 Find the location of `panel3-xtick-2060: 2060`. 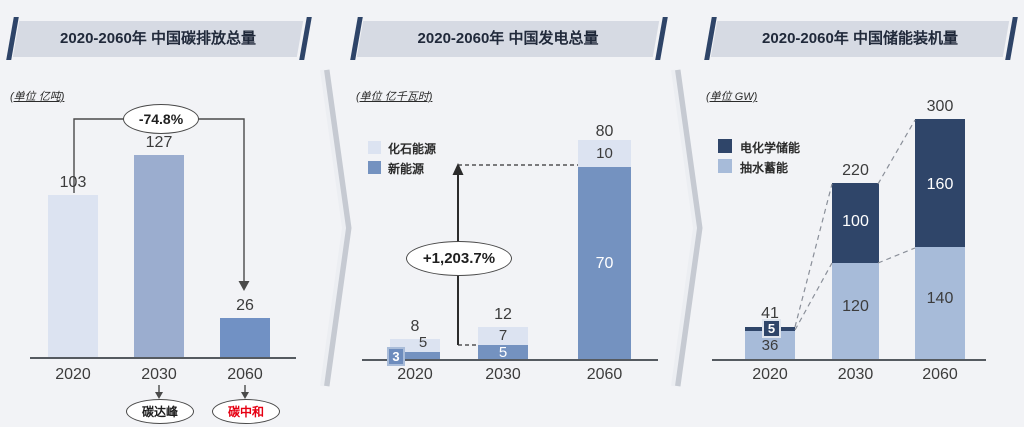

panel3-xtick-2060: 2060 is located at coordinates (940, 374).